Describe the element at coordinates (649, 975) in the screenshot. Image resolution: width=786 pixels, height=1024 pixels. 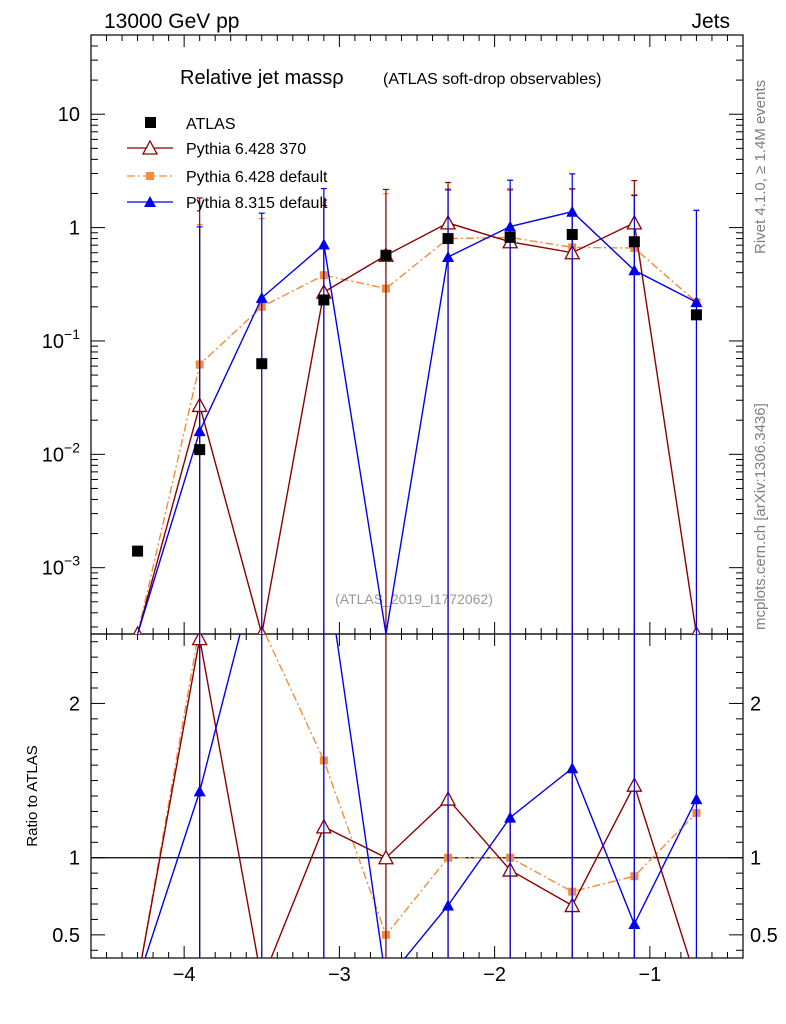
I see `x-tick-label: −1` at that location.